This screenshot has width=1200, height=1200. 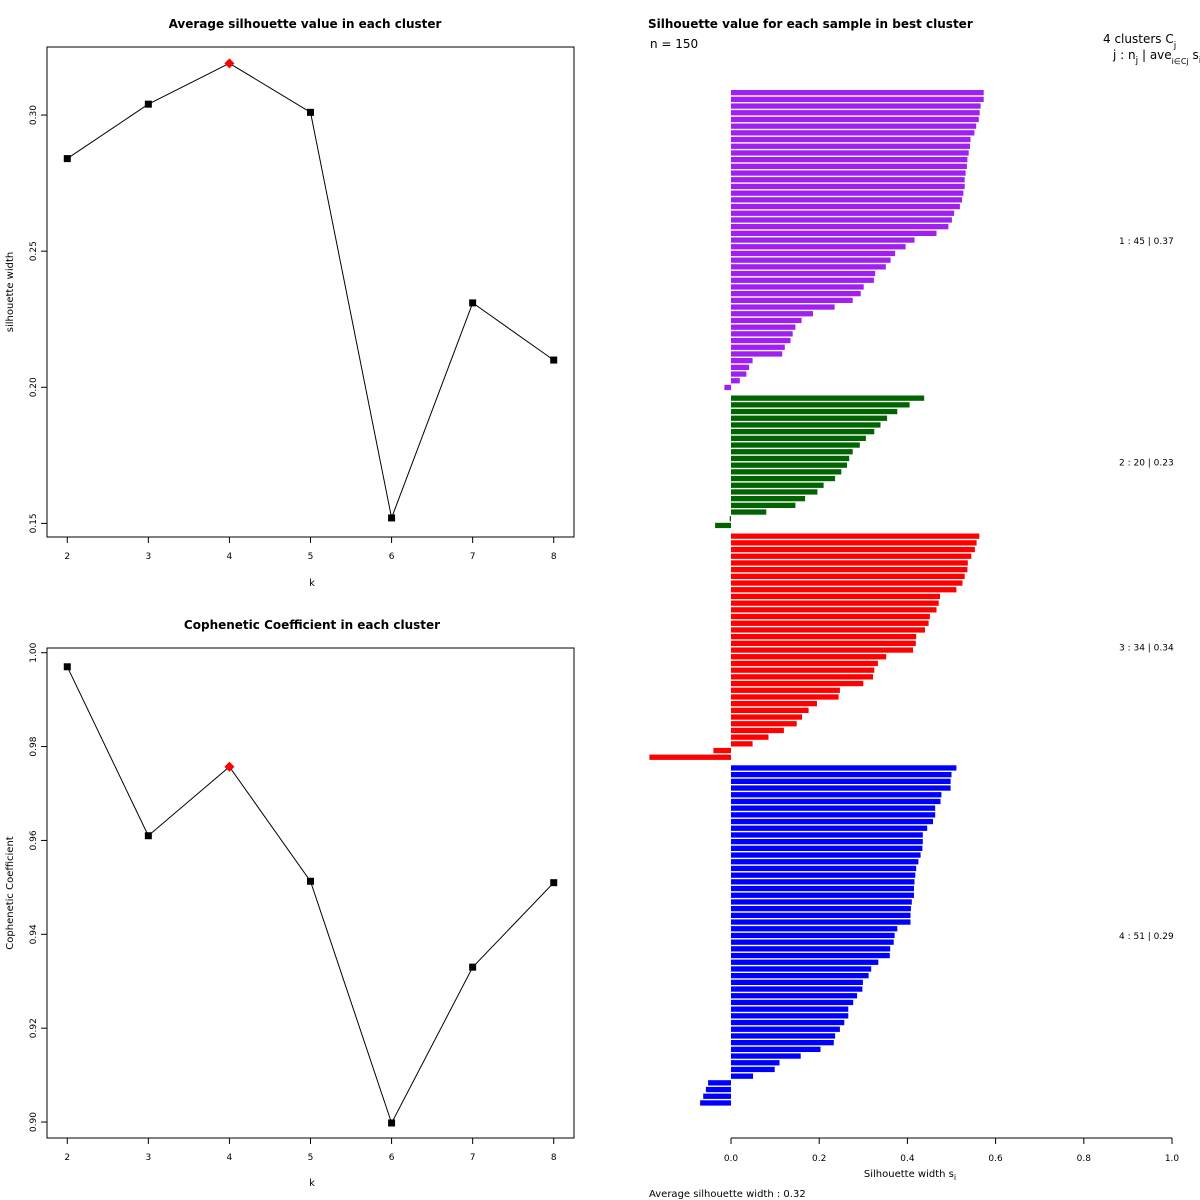 I want to click on chart3-n-label: n = 150, so click(x=674, y=44).